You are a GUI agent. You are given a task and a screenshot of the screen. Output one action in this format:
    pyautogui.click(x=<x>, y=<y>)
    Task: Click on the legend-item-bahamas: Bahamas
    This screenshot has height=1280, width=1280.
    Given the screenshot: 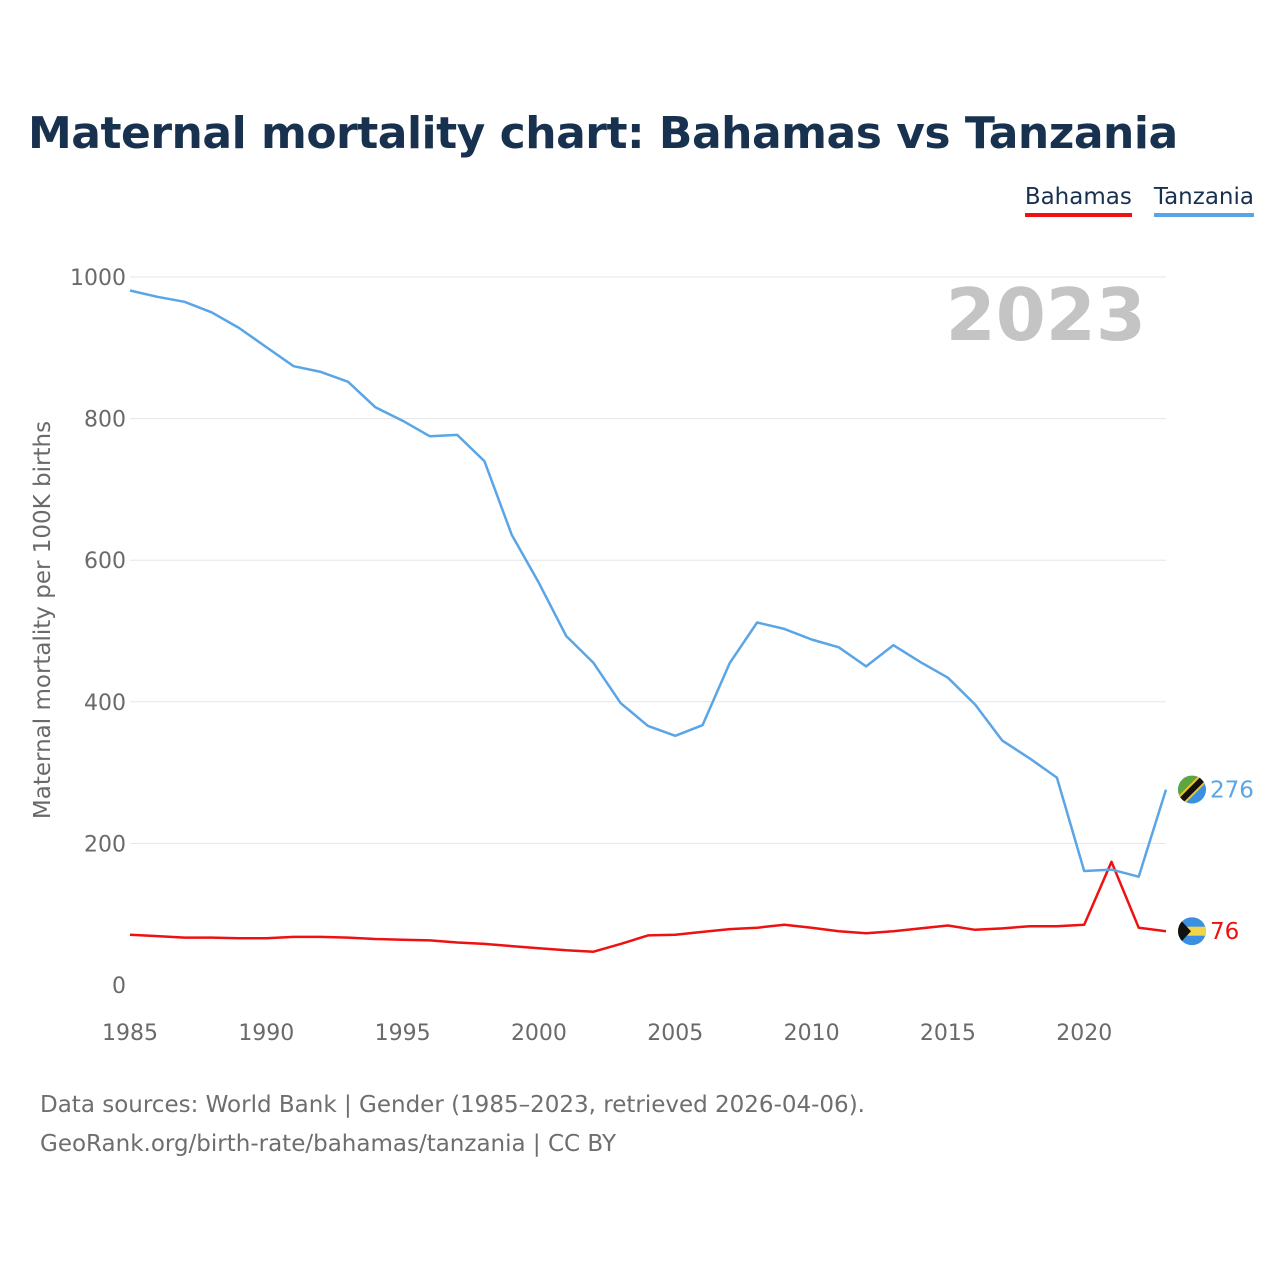 What is the action you would take?
    pyautogui.click(x=1078, y=200)
    